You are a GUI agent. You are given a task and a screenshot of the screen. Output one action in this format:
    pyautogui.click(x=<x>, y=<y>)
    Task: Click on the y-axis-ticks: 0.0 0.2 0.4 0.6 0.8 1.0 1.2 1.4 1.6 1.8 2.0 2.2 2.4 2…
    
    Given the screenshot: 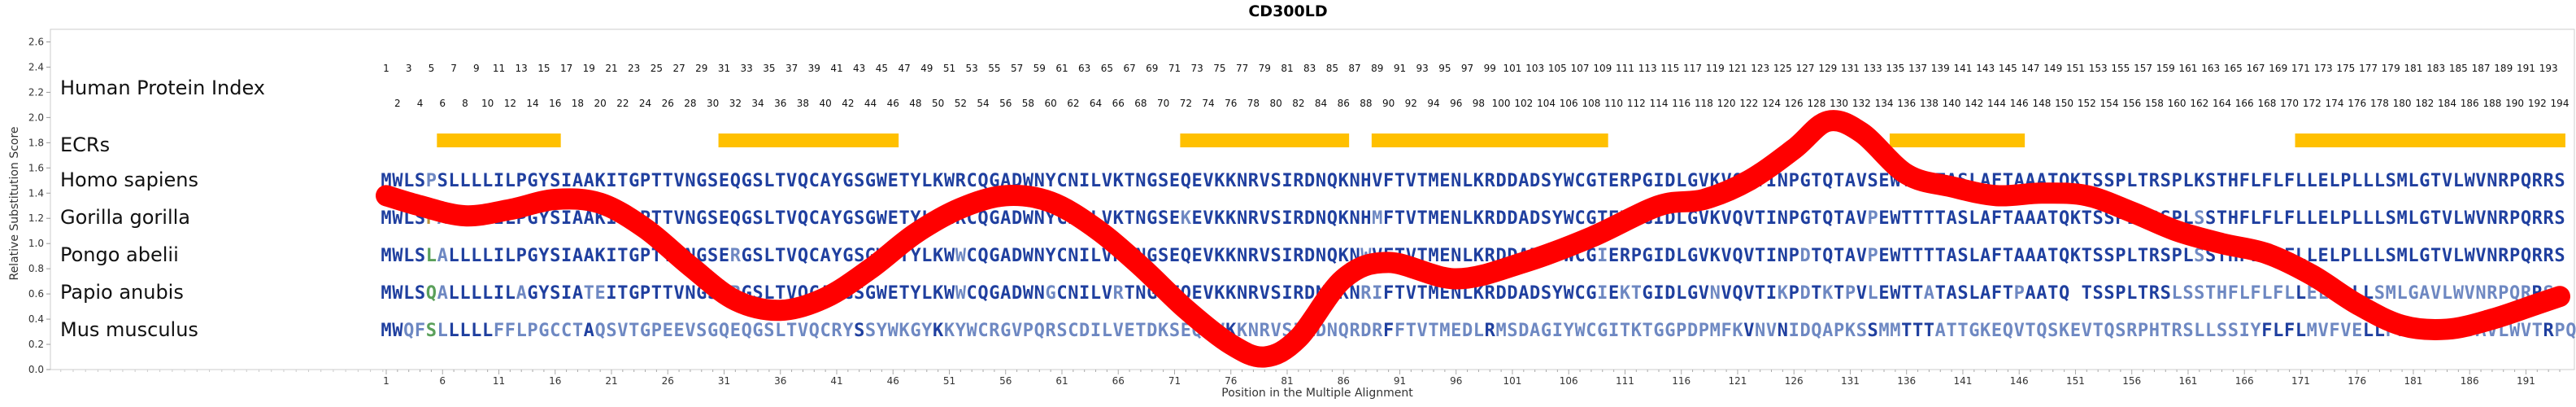 What is the action you would take?
    pyautogui.click(x=39, y=205)
    